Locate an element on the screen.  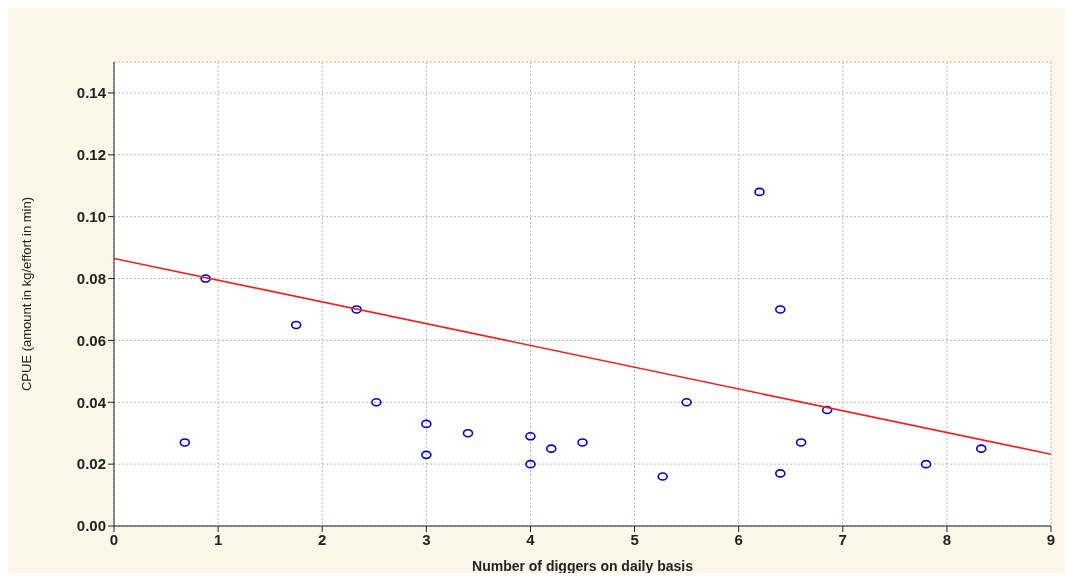
x-tick-label: 2 is located at coordinates (322, 539).